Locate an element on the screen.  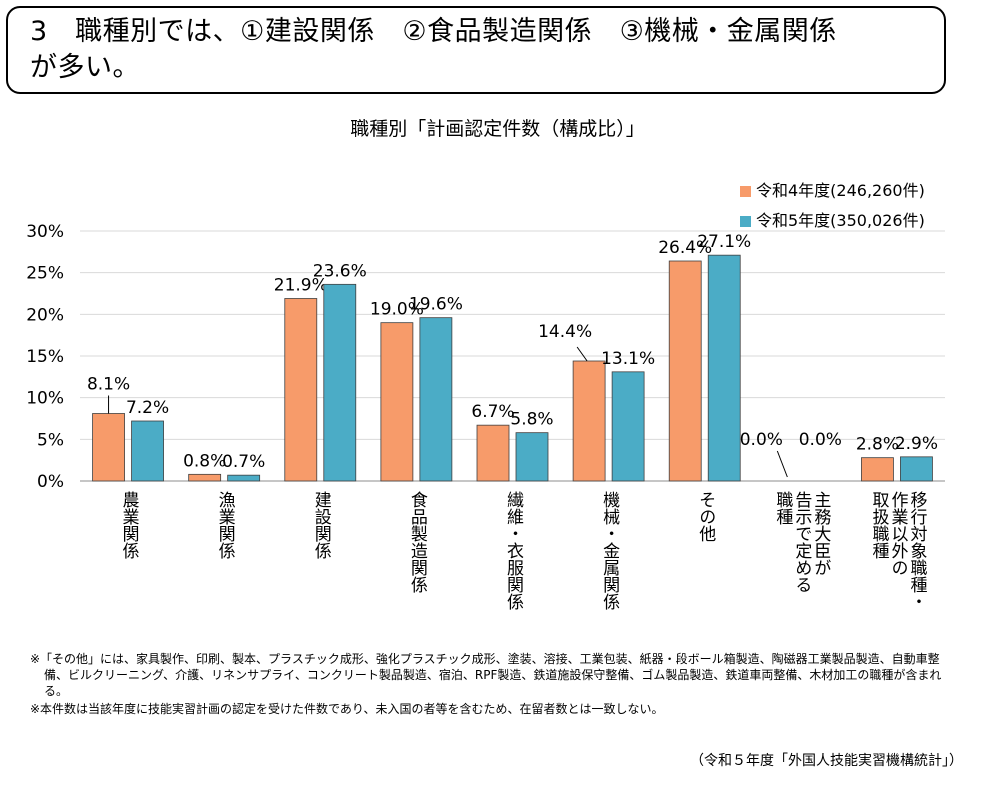
legend-item-r5: 令和5年度(350,026件) is located at coordinates (832, 221).